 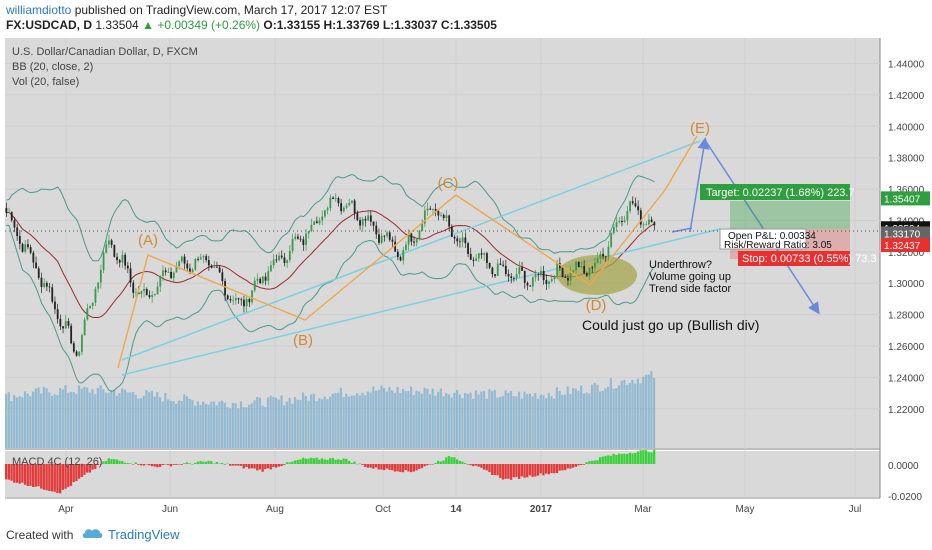 I want to click on legend-vol: Vol (20, false), so click(x=45, y=82).